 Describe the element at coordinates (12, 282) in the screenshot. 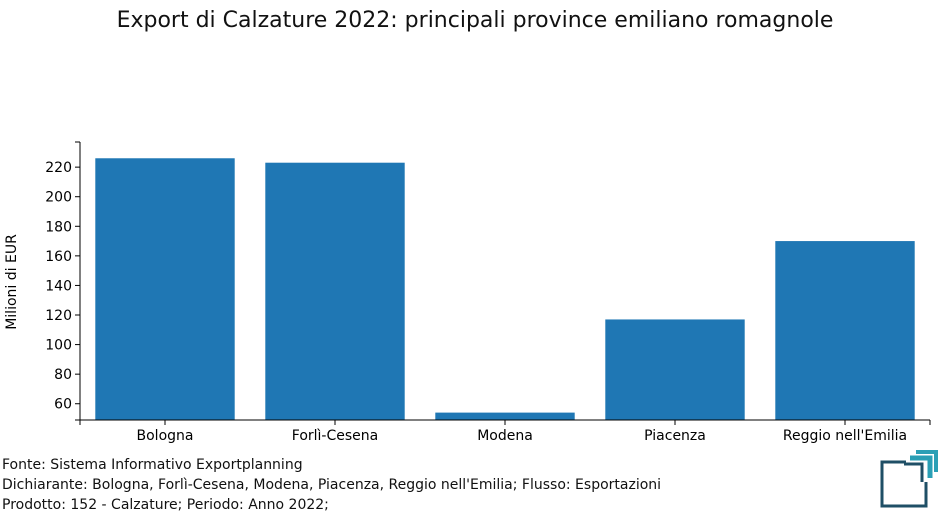

I see `y-axis-label: Milioni di EUR` at that location.